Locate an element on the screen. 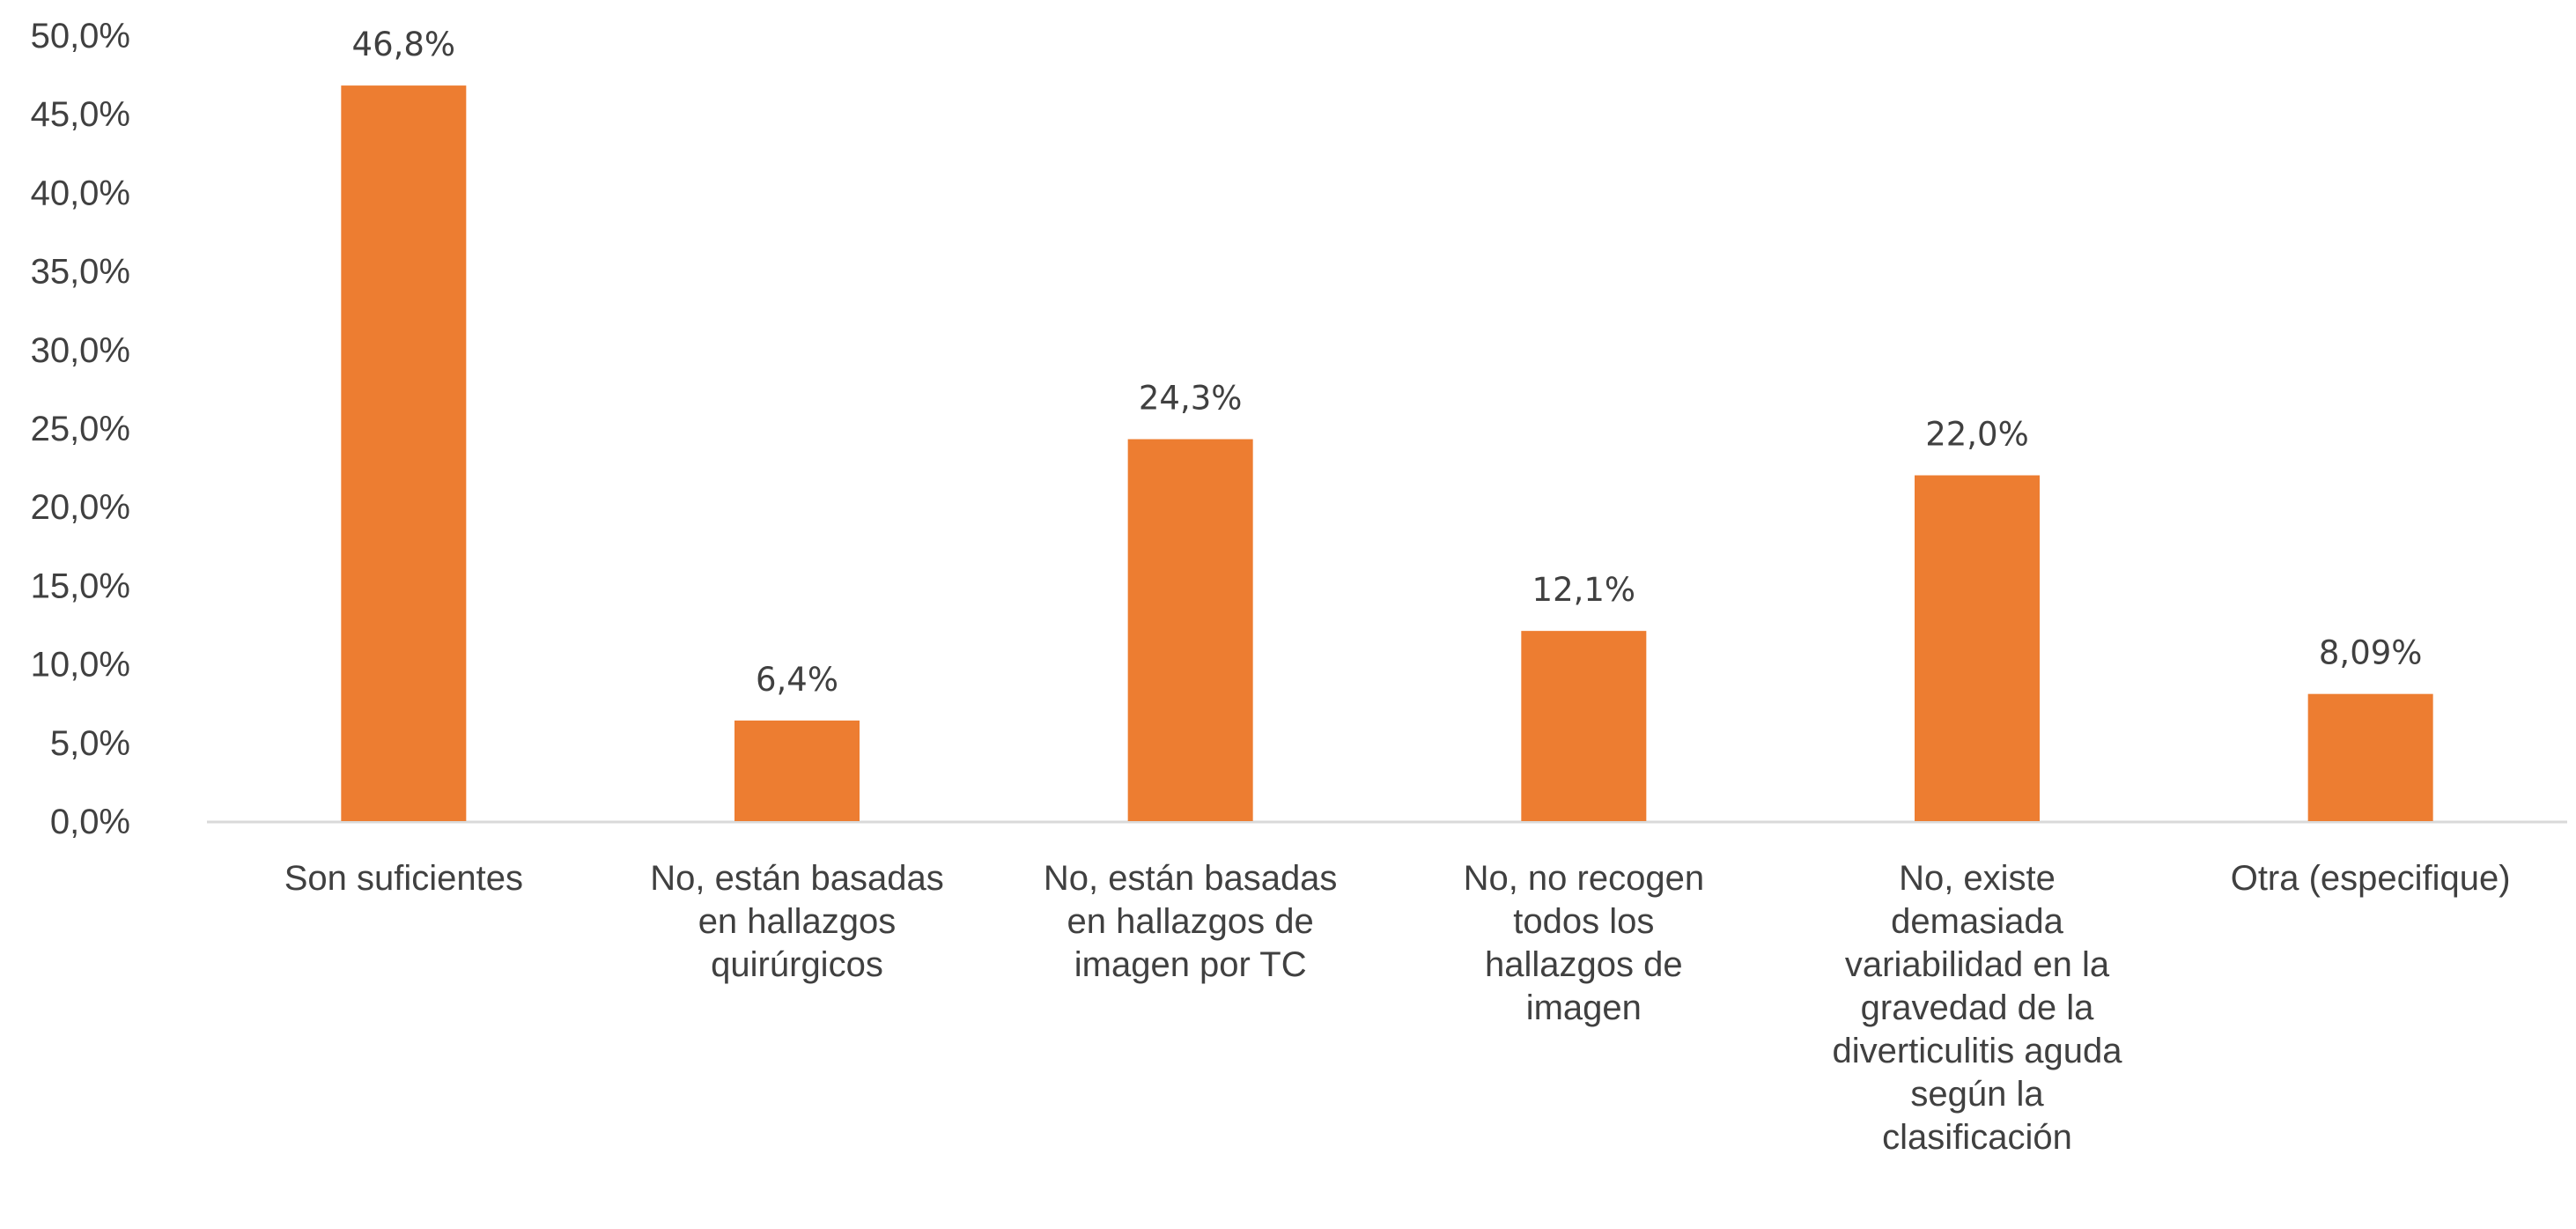 The image size is (2576, 1229). y-tick-label: 35,0% is located at coordinates (80, 272).